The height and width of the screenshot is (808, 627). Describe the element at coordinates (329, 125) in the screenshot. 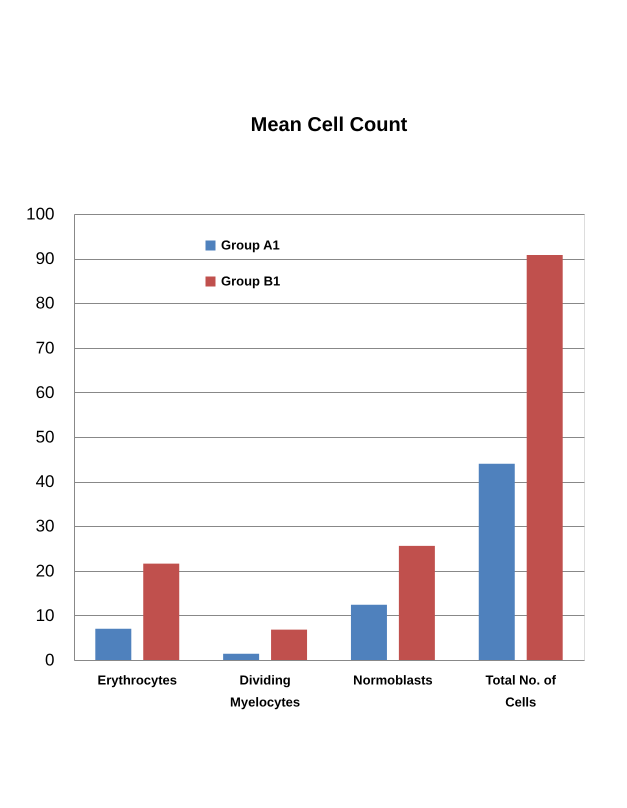

I see `chart-title: Mean Cell Count` at that location.